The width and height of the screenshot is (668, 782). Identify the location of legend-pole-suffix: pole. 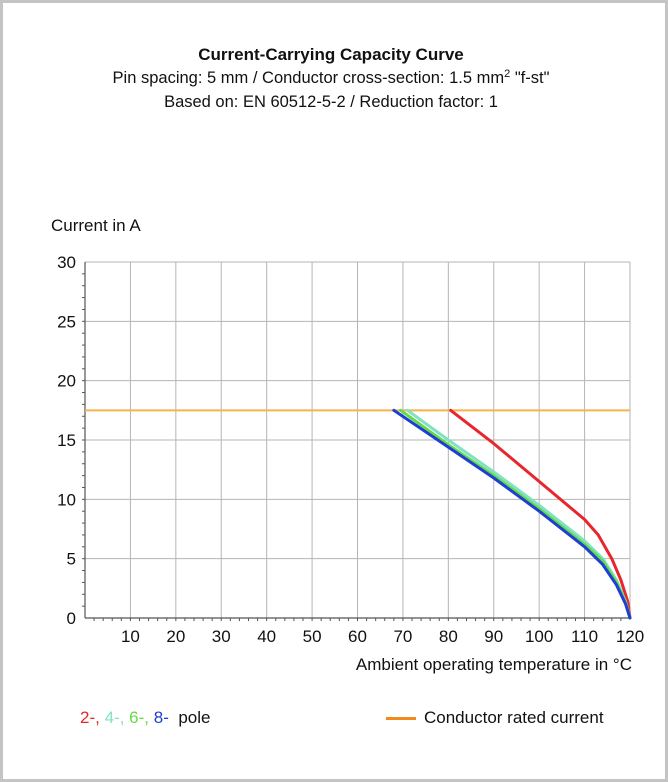
(194, 717).